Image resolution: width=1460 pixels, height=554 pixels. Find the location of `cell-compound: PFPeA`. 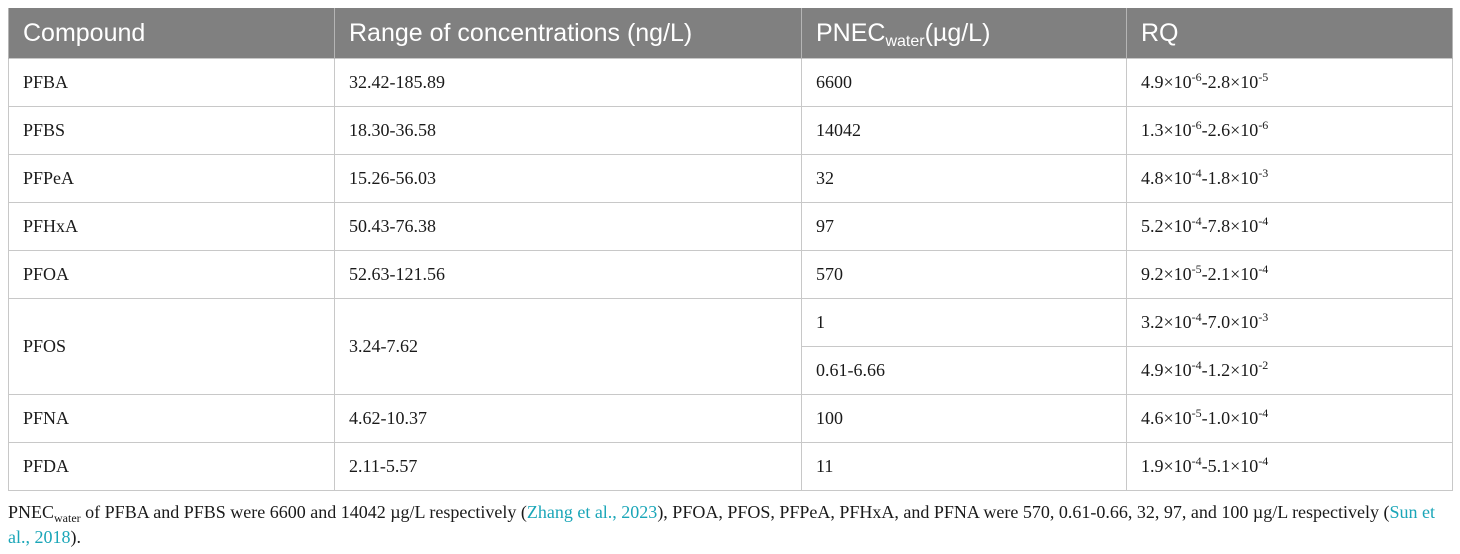

cell-compound: PFPeA is located at coordinates (171, 178).